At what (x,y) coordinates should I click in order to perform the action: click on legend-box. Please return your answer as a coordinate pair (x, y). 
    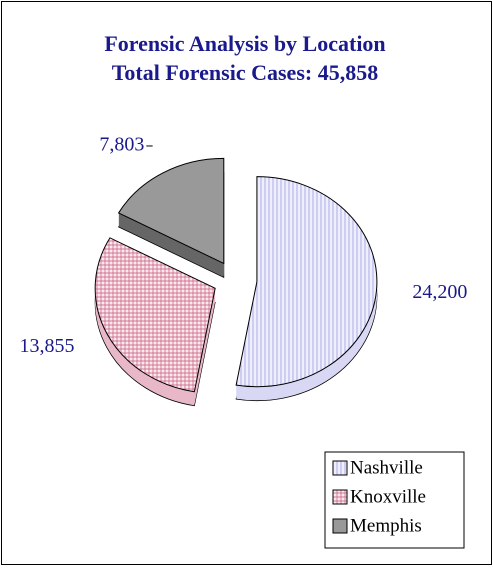
    Looking at the image, I should click on (394, 500).